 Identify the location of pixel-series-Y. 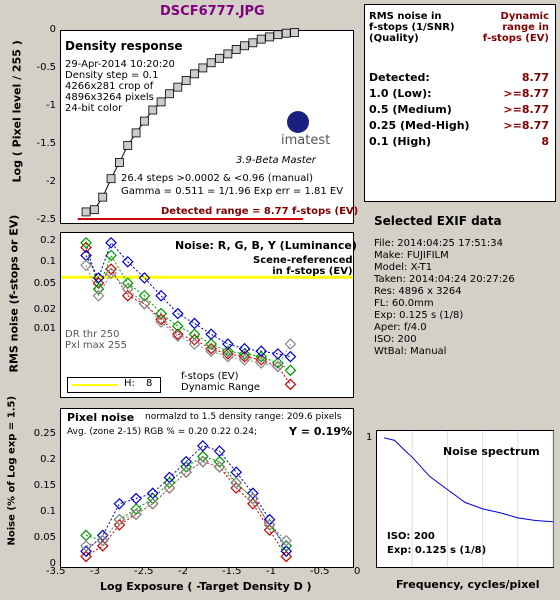
(186, 504).